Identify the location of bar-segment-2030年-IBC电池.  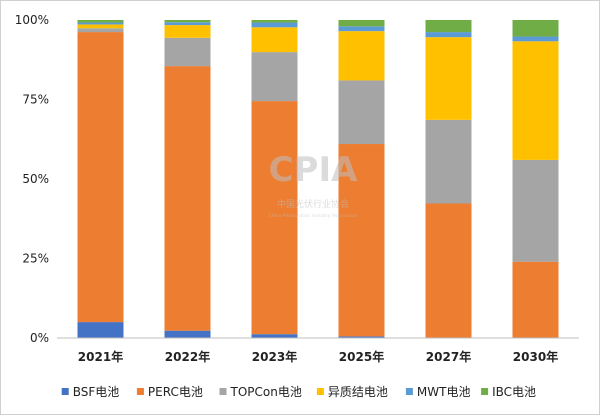
(535, 28).